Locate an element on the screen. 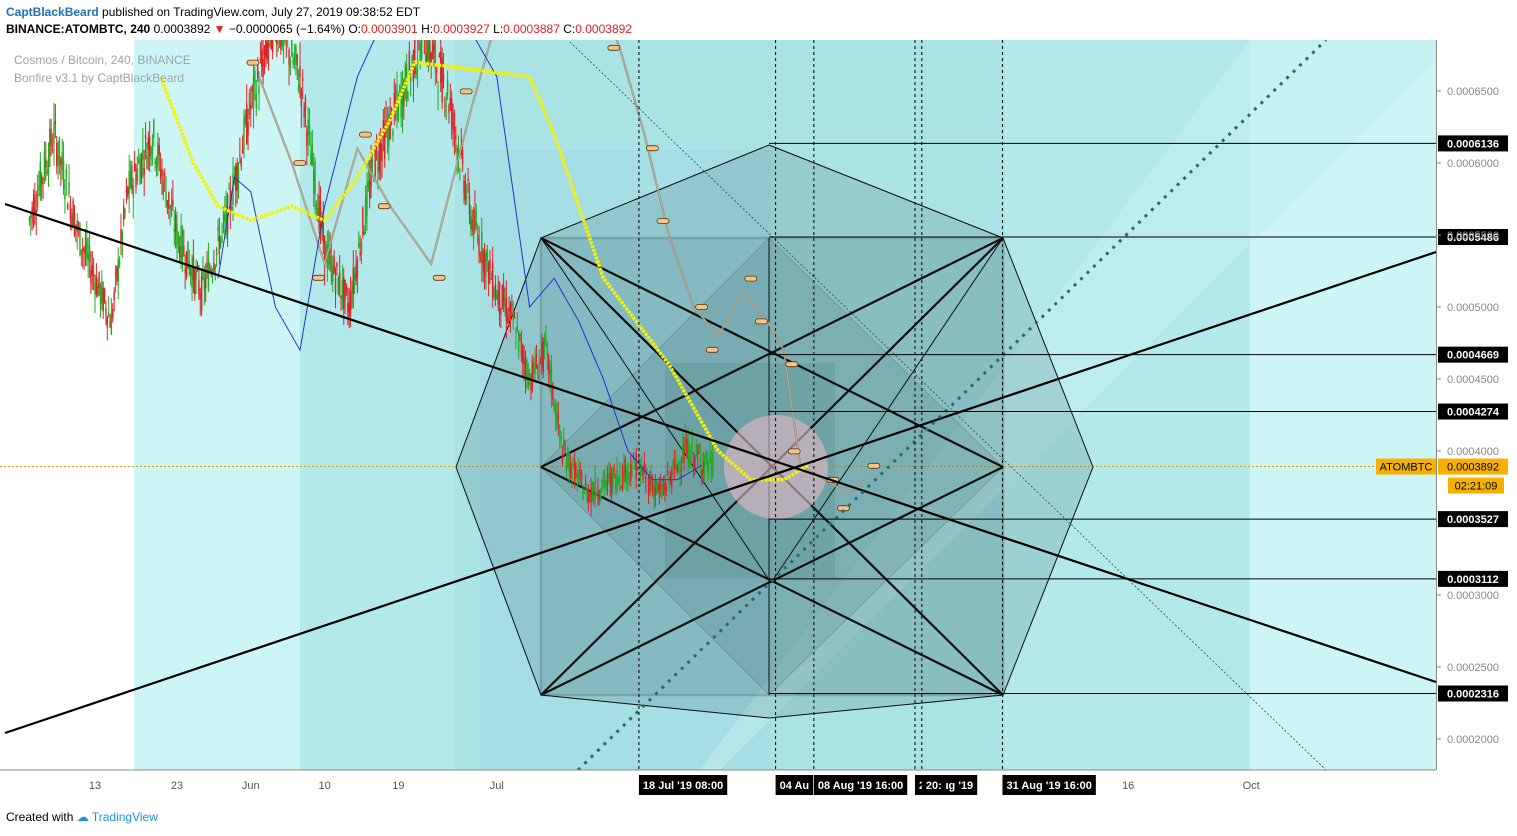  level-label: 0.0005486 is located at coordinates (1473, 238).